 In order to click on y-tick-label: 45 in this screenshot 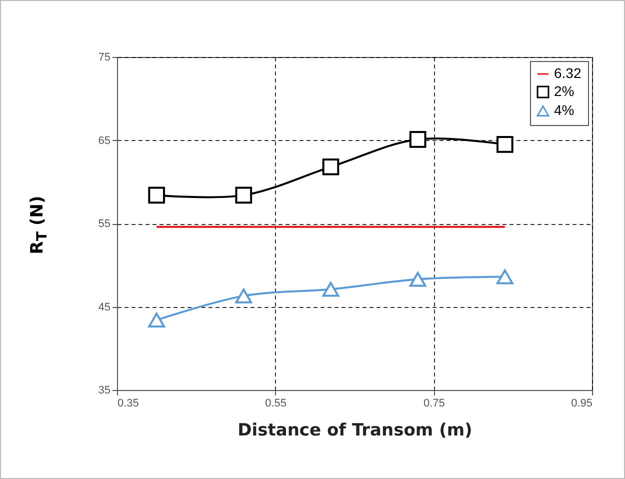, I will do `click(104, 307)`.